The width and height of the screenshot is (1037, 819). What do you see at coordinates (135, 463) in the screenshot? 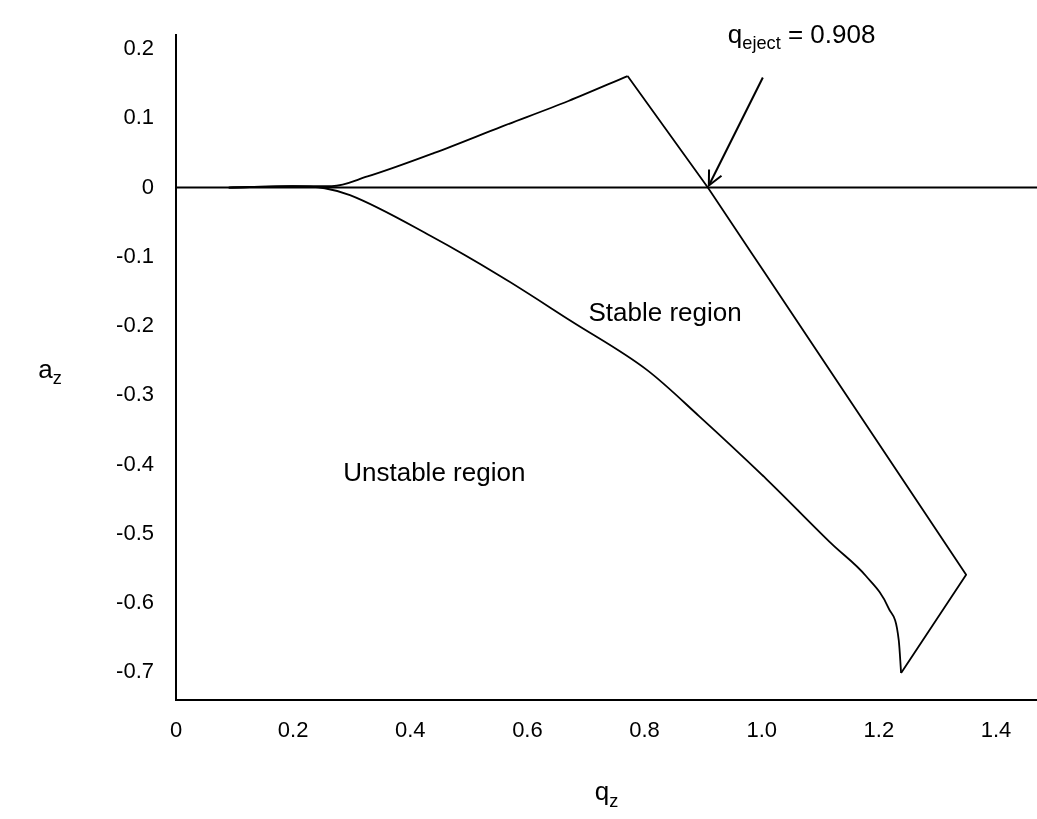
I see `y-tick-label: -0.4` at bounding box center [135, 463].